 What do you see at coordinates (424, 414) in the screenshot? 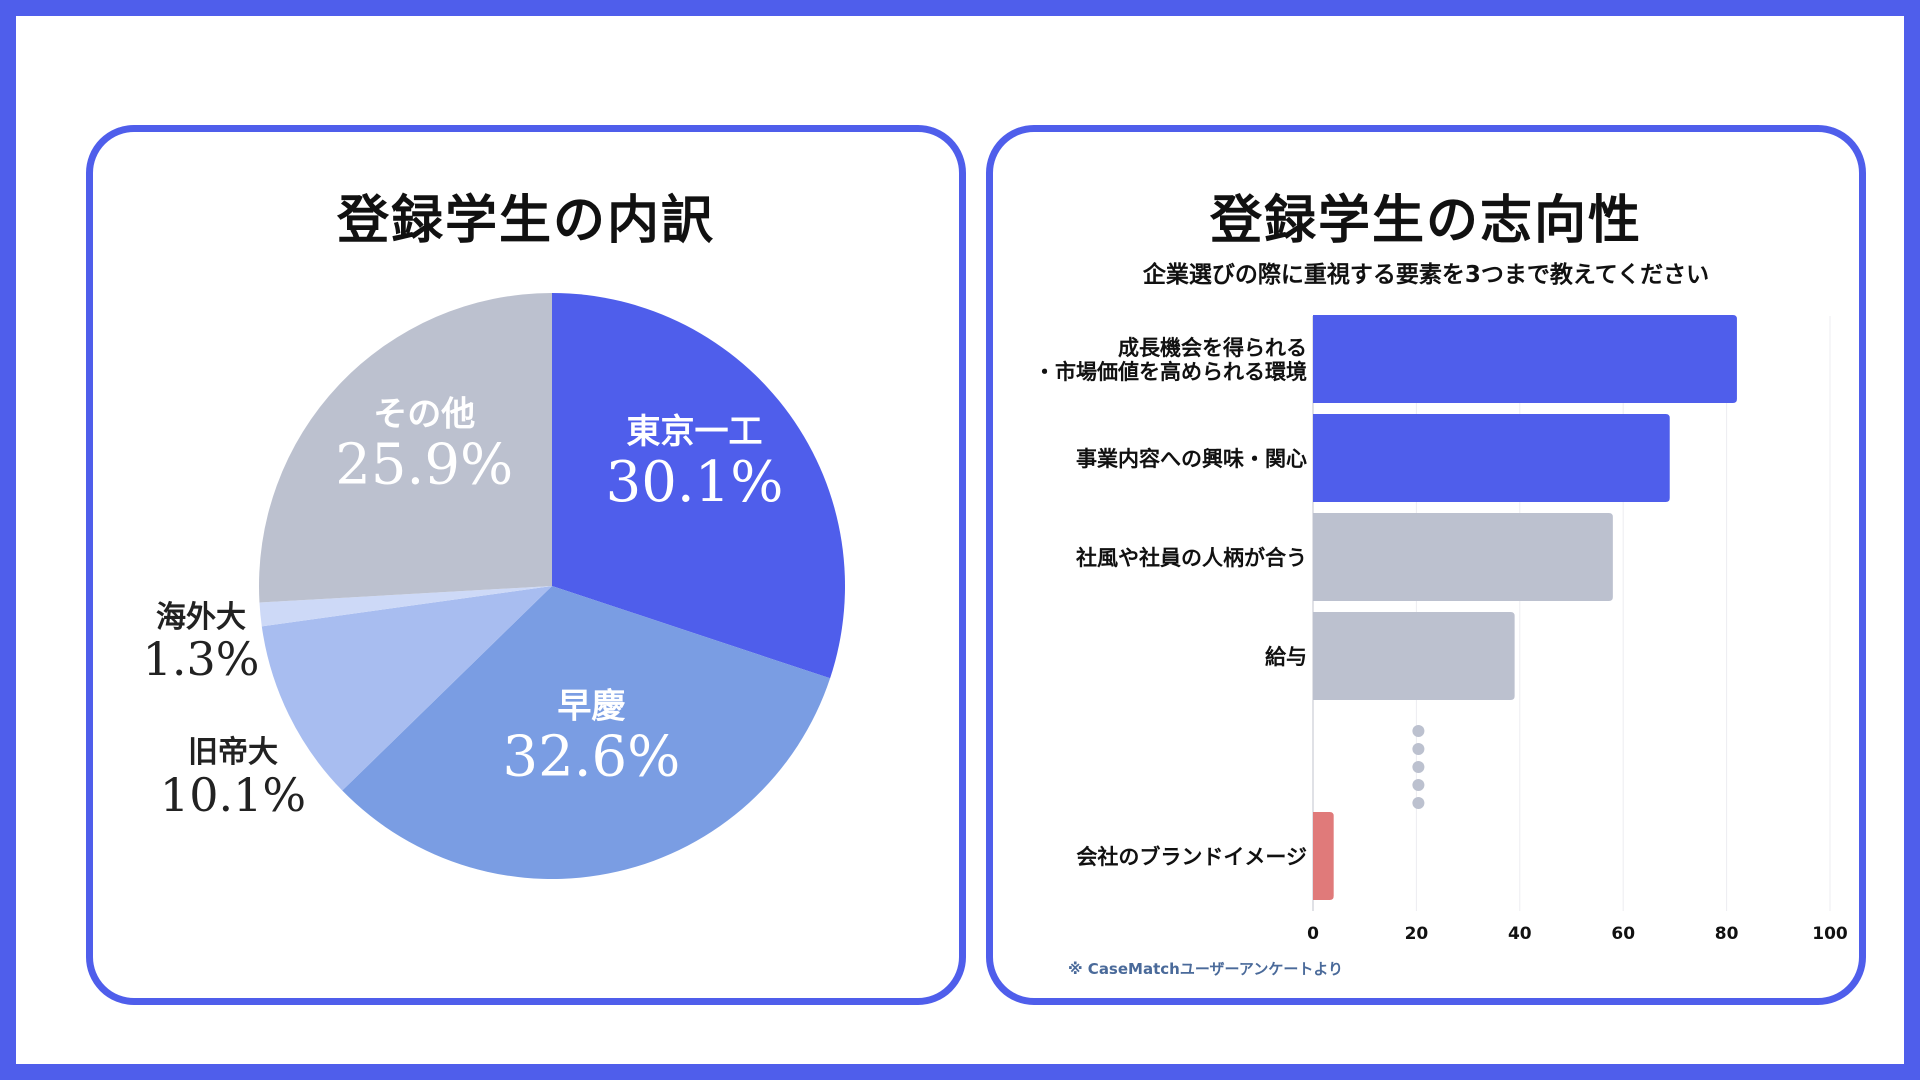
I see `pie-slice-label: その他` at bounding box center [424, 414].